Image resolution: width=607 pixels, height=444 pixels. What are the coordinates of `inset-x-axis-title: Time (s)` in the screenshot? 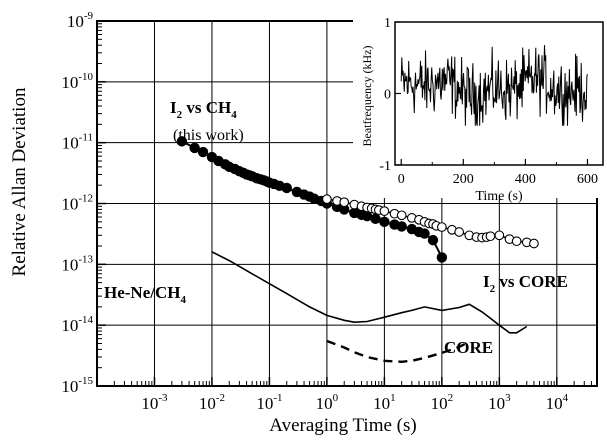 It's located at (499, 196).